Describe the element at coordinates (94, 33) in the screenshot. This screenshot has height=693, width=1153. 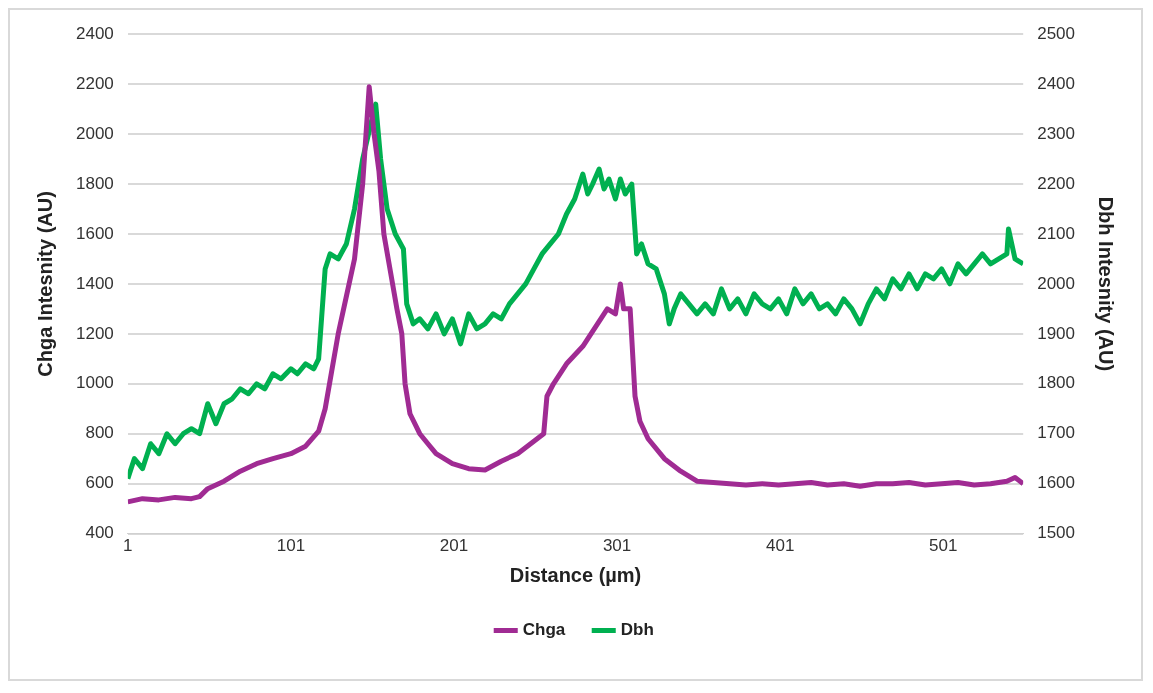
I see `y-tick-label: 2400` at that location.